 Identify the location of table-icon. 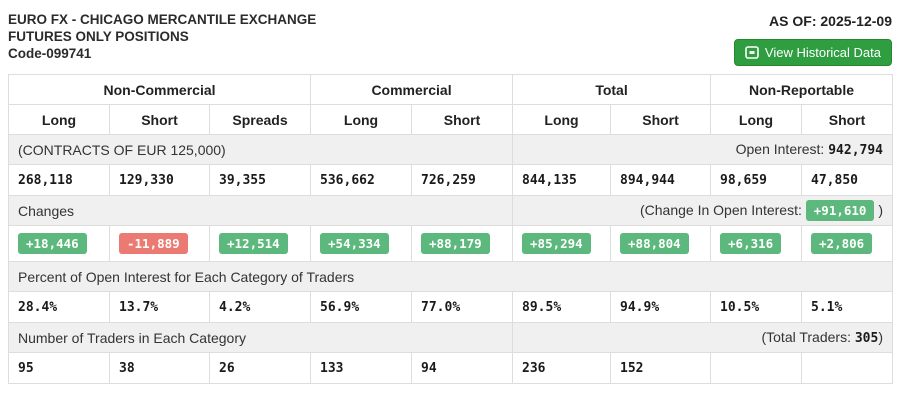
(752, 52).